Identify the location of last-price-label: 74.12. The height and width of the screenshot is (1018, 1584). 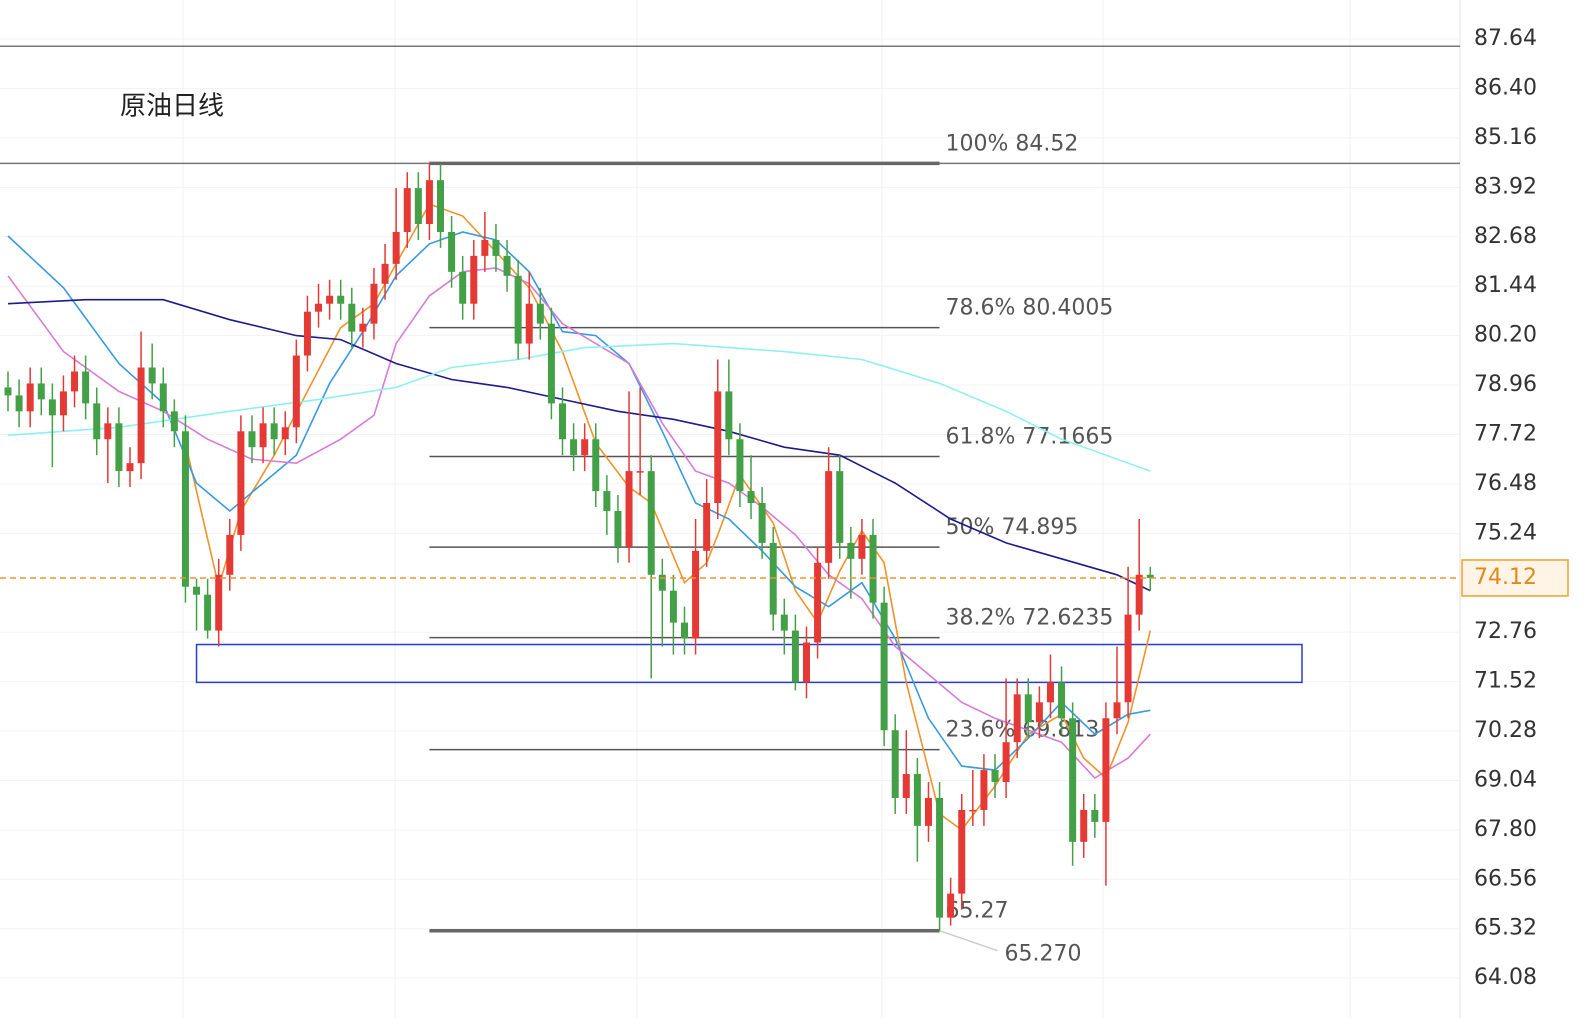
(1505, 577).